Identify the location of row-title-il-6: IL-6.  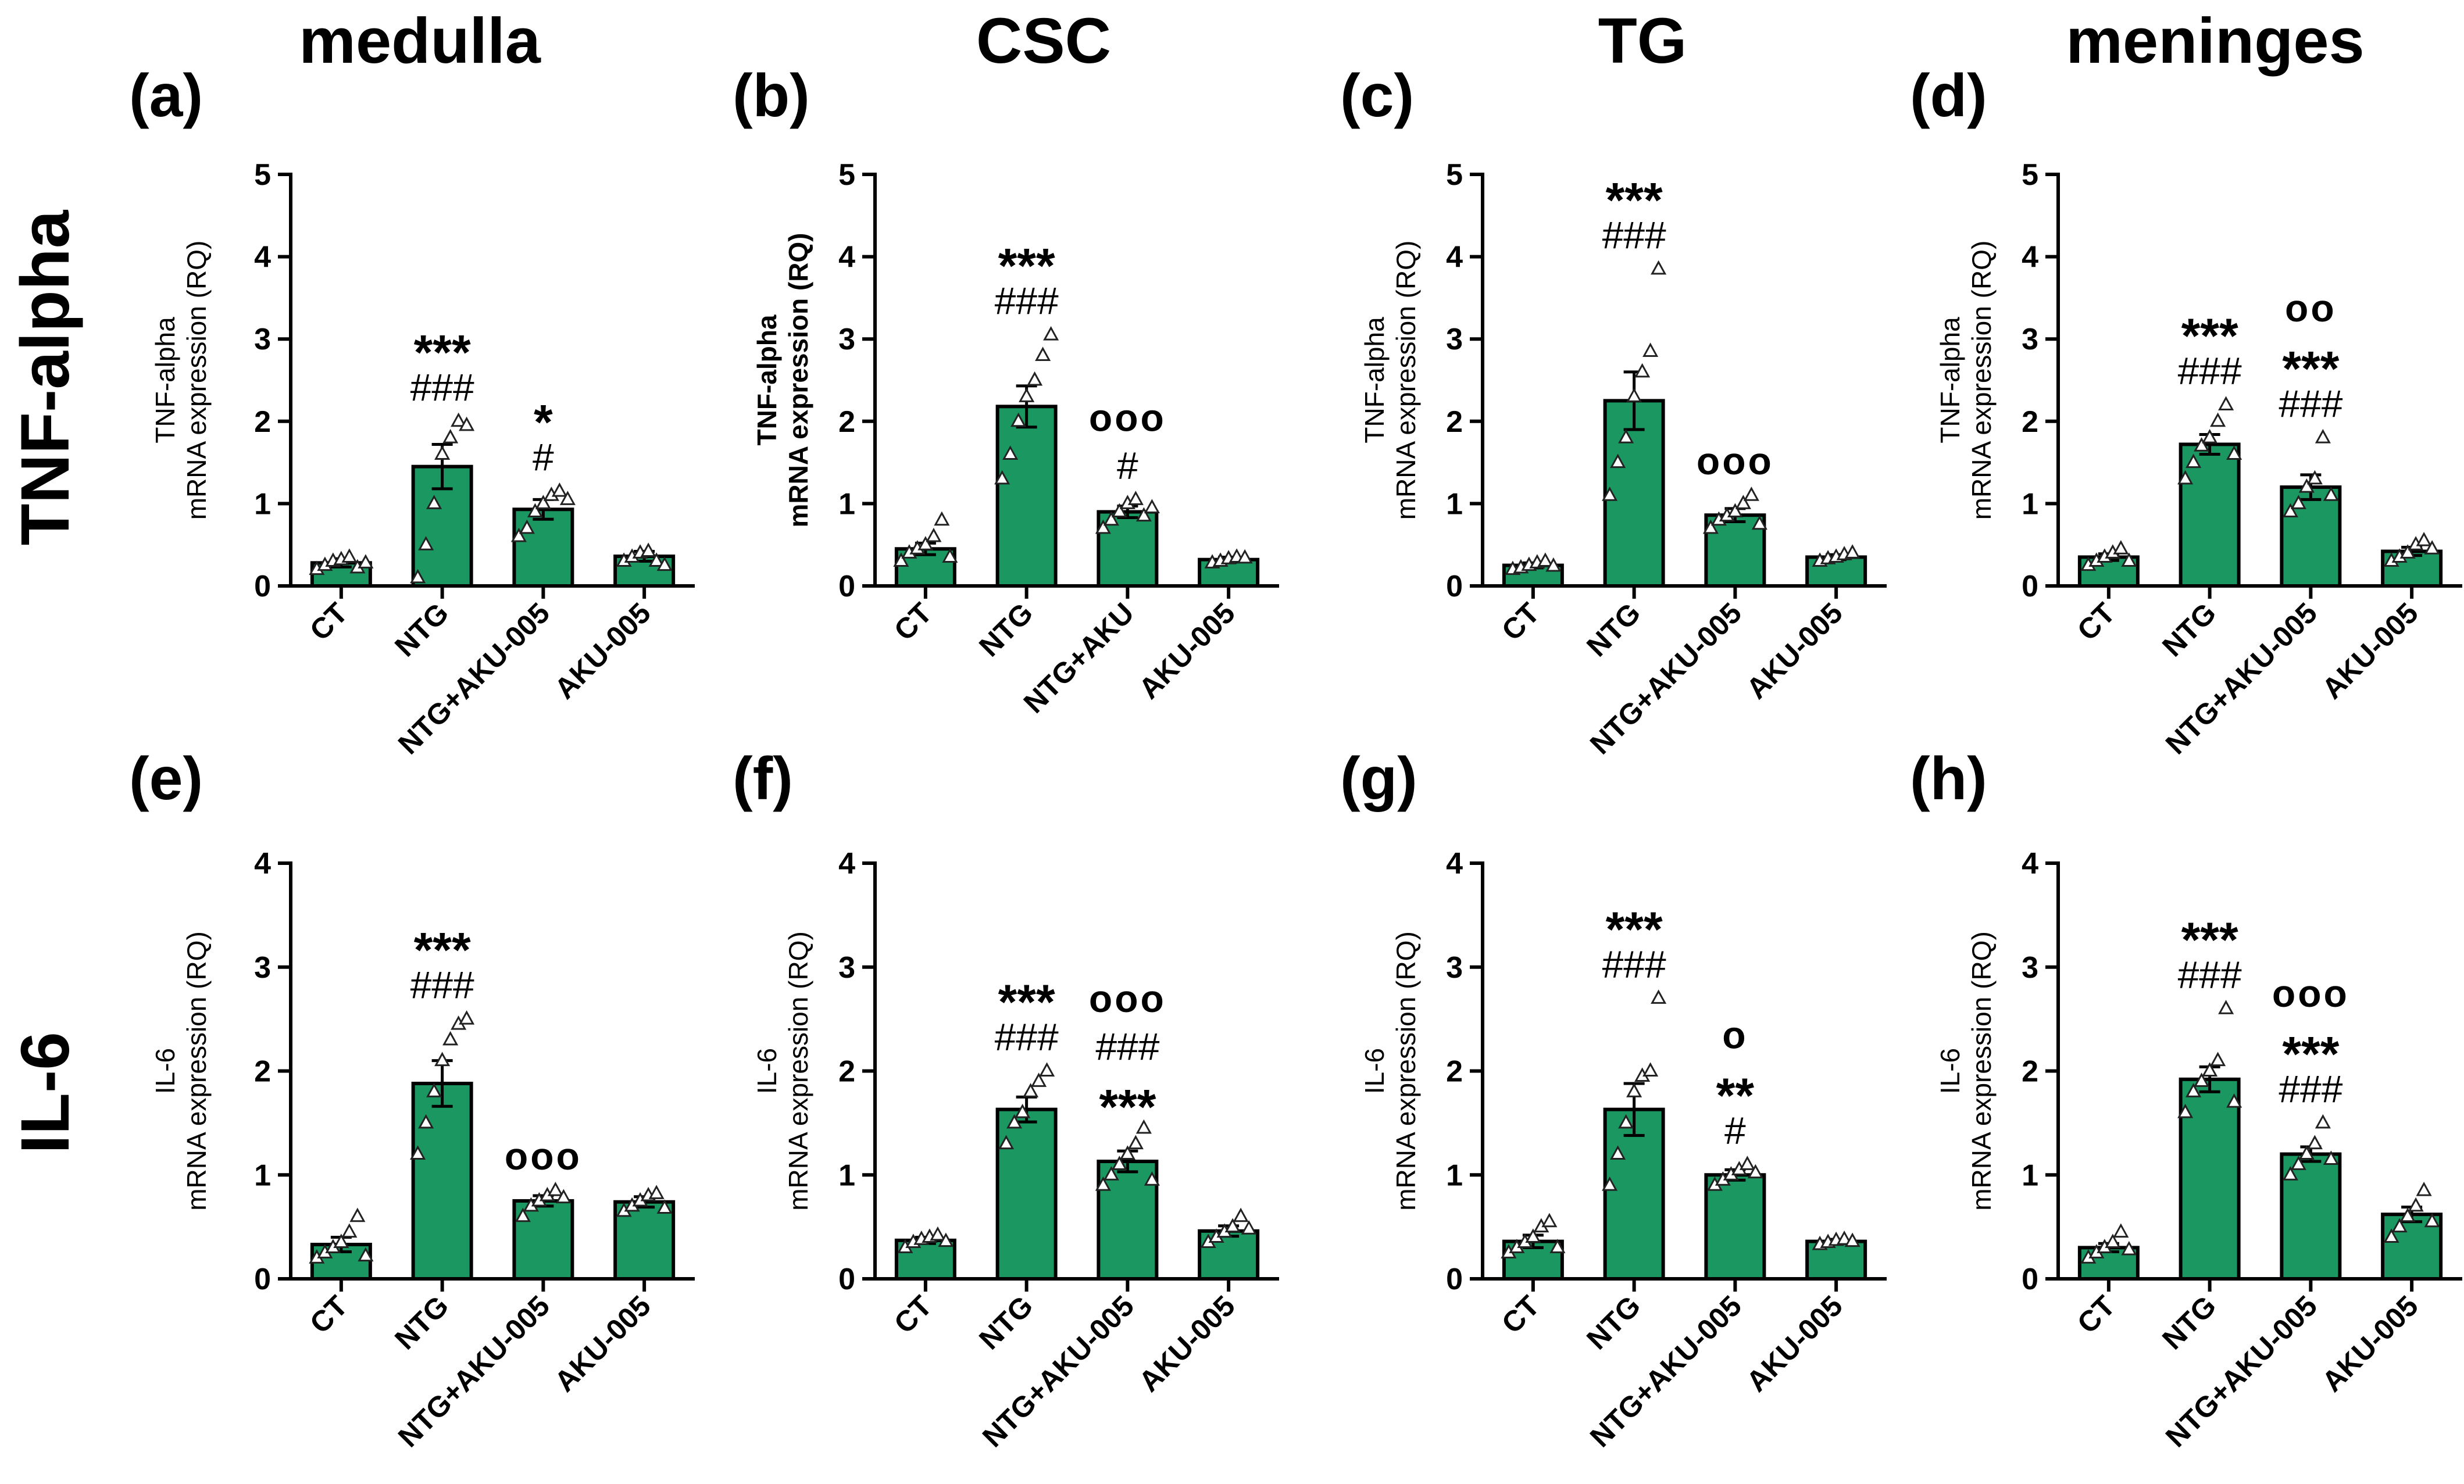
(45, 1093).